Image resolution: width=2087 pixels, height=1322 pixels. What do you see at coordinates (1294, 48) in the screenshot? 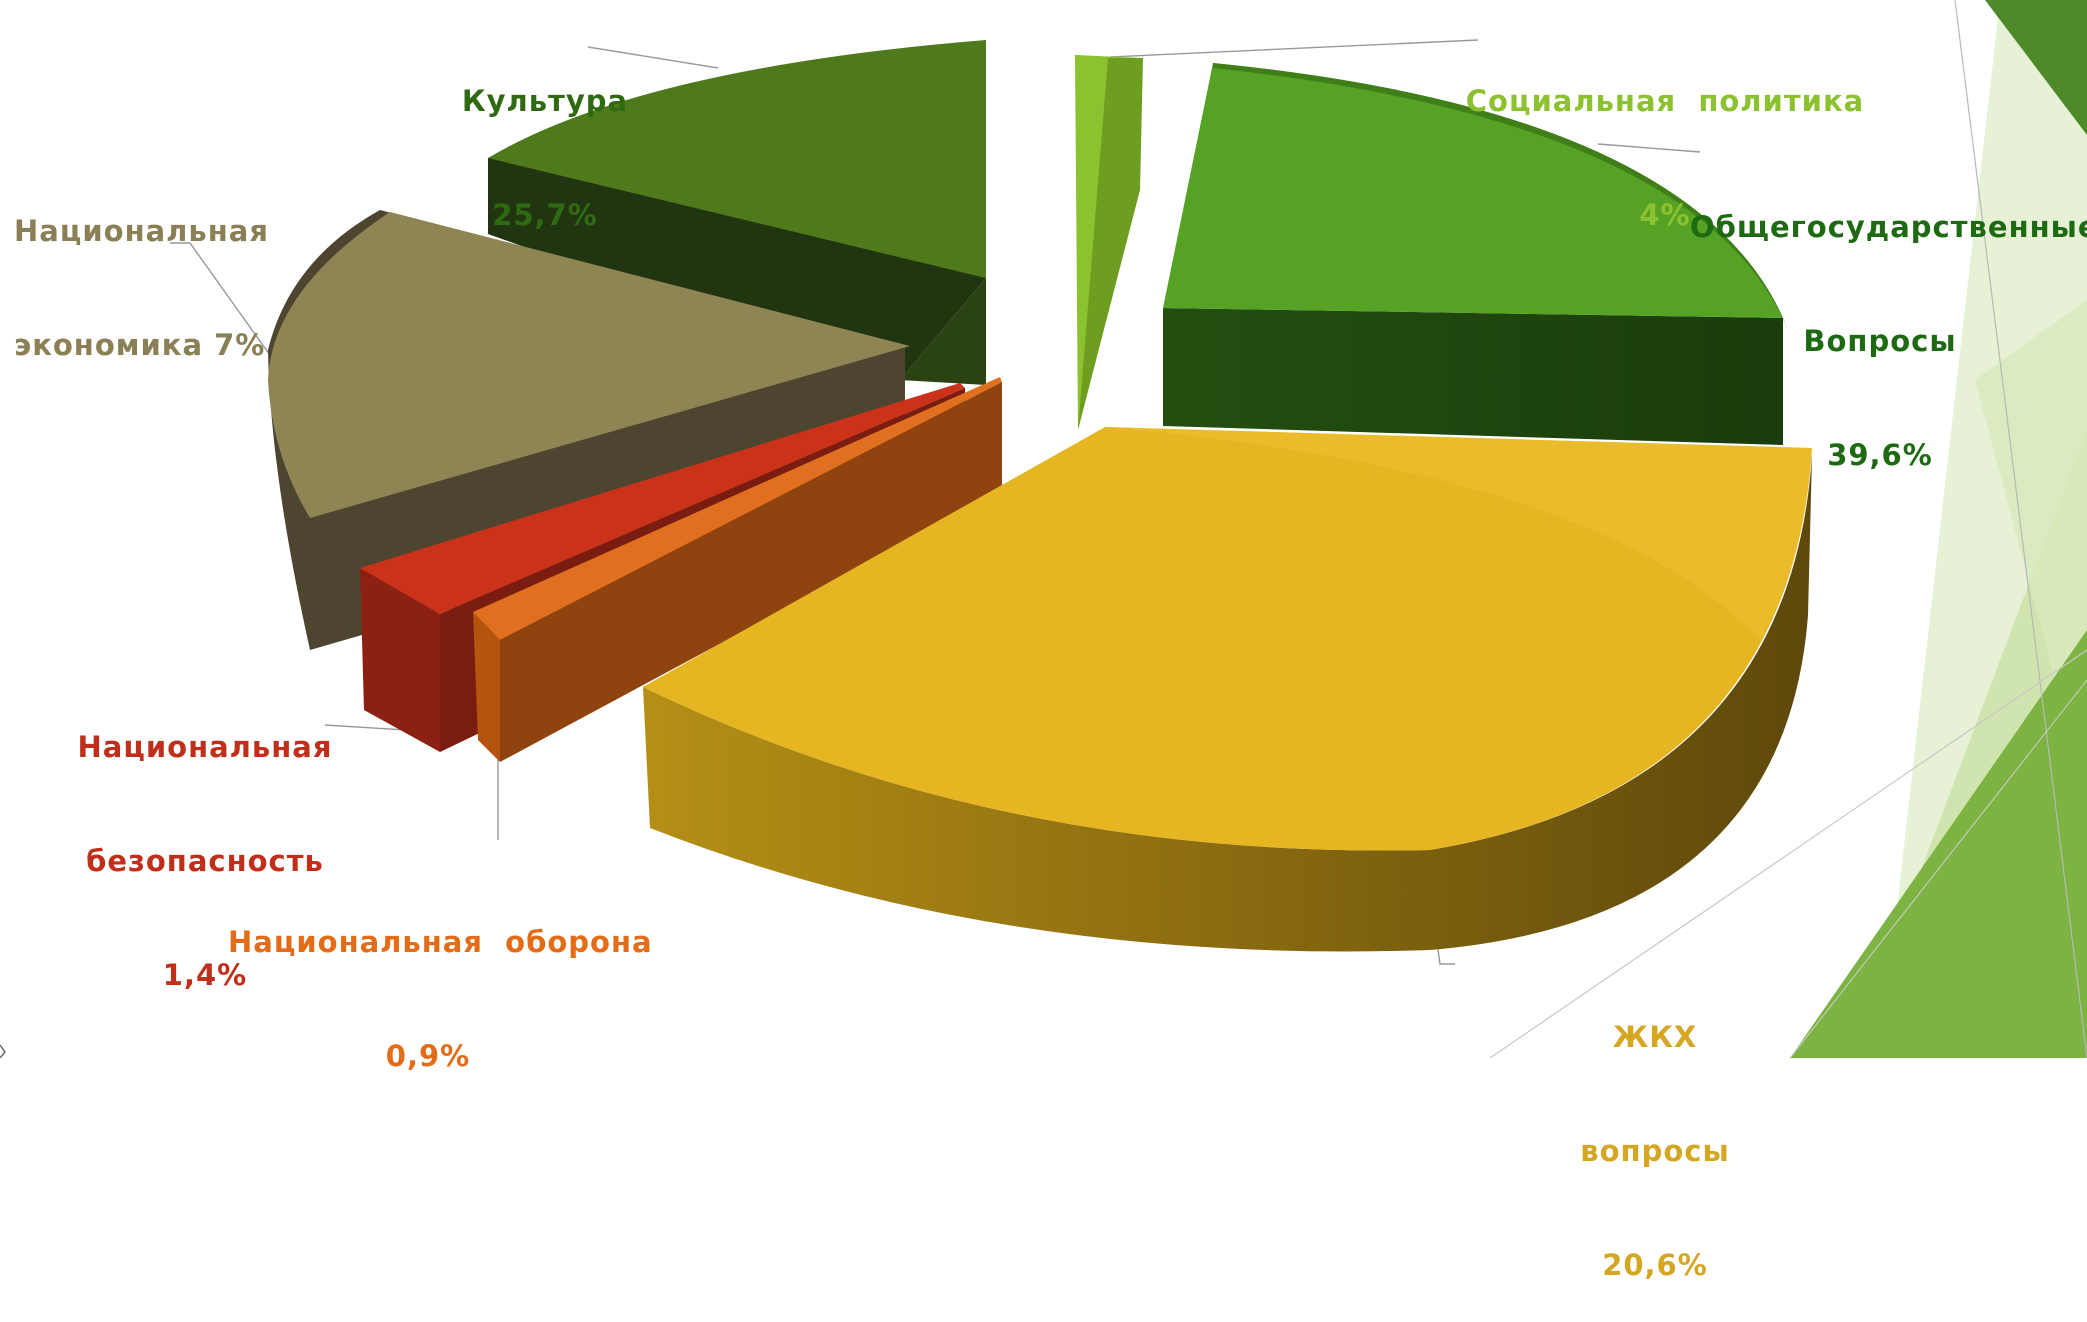
I see `leader-line-social` at bounding box center [1294, 48].